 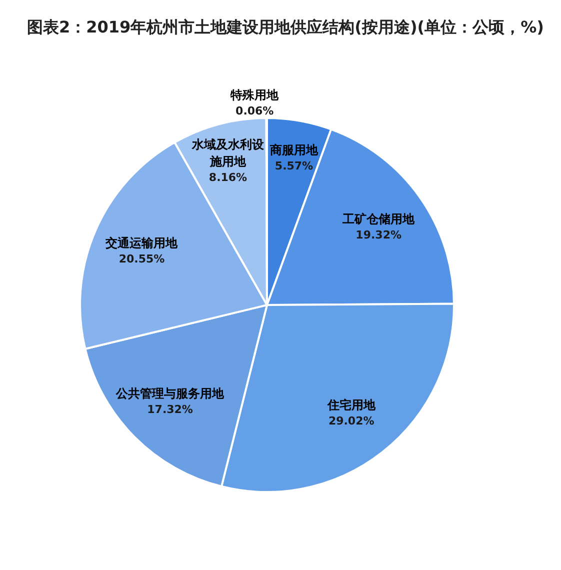 What do you see at coordinates (351, 405) in the screenshot?
I see `slice-label: 住宅用地` at bounding box center [351, 405].